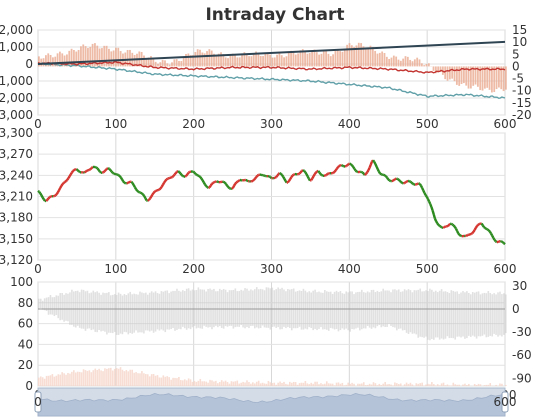 The width and height of the screenshot is (550, 420). What do you see at coordinates (505, 402) in the screenshot?
I see `zoom-handle-right` at bounding box center [505, 402].